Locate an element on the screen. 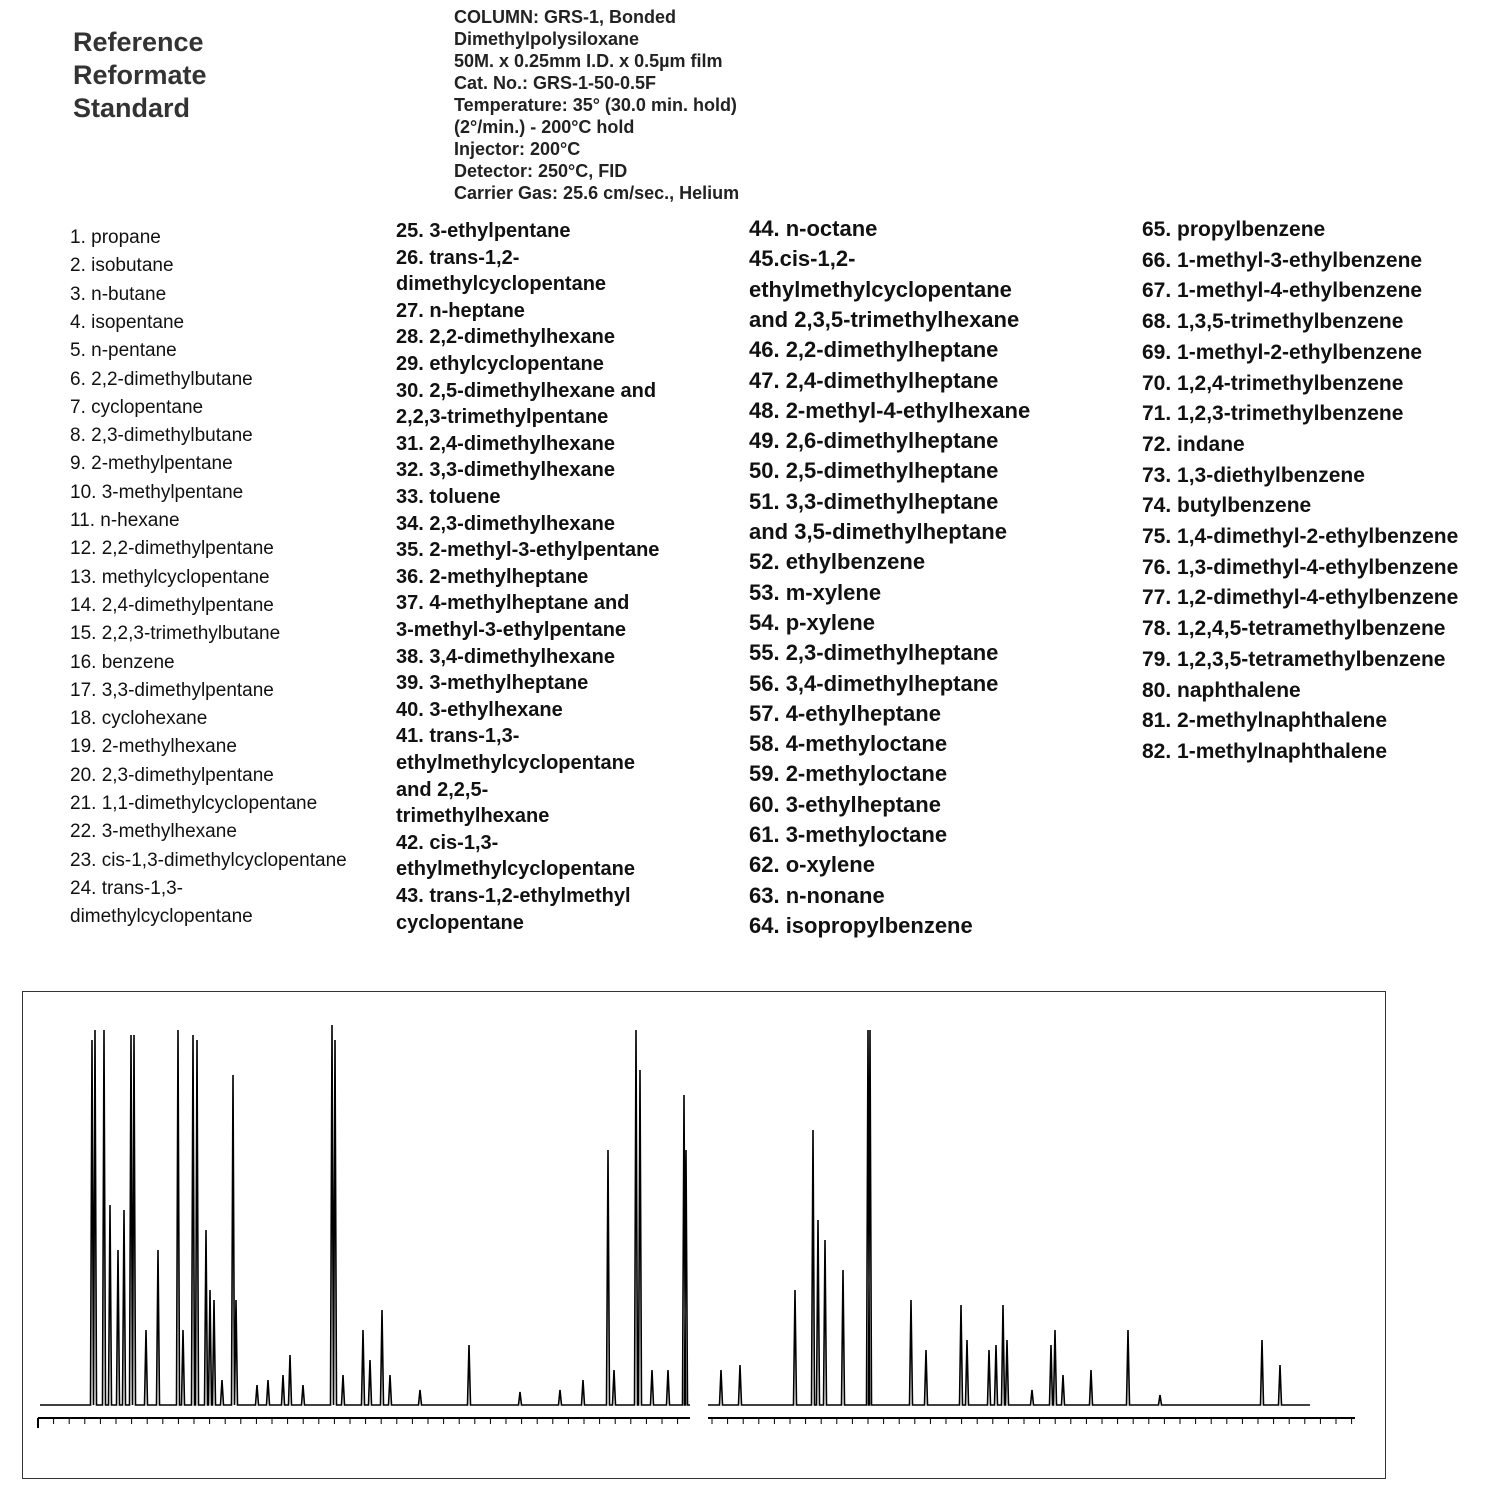 The height and width of the screenshot is (1500, 1500). text-line: 33. toluene is located at coordinates (448, 497).